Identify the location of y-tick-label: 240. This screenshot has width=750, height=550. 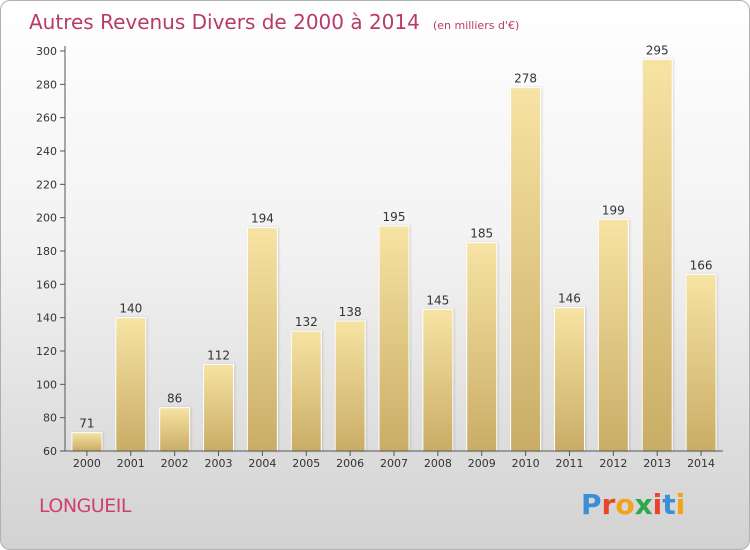
(46, 151).